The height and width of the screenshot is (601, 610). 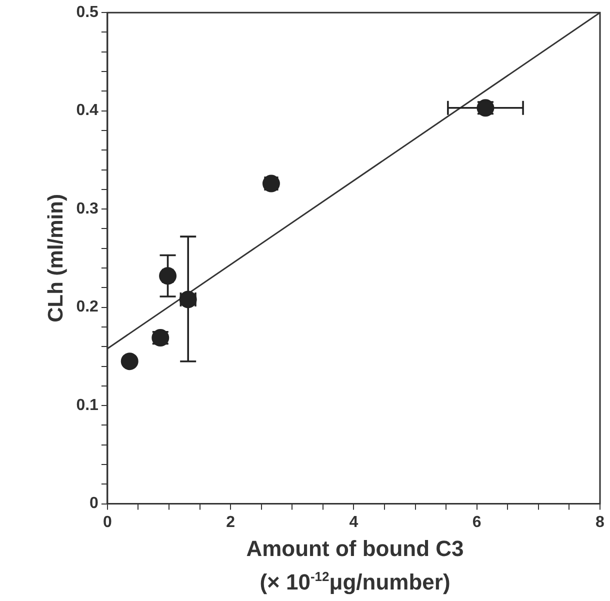 I want to click on y-tick-label: 0, so click(x=94, y=503).